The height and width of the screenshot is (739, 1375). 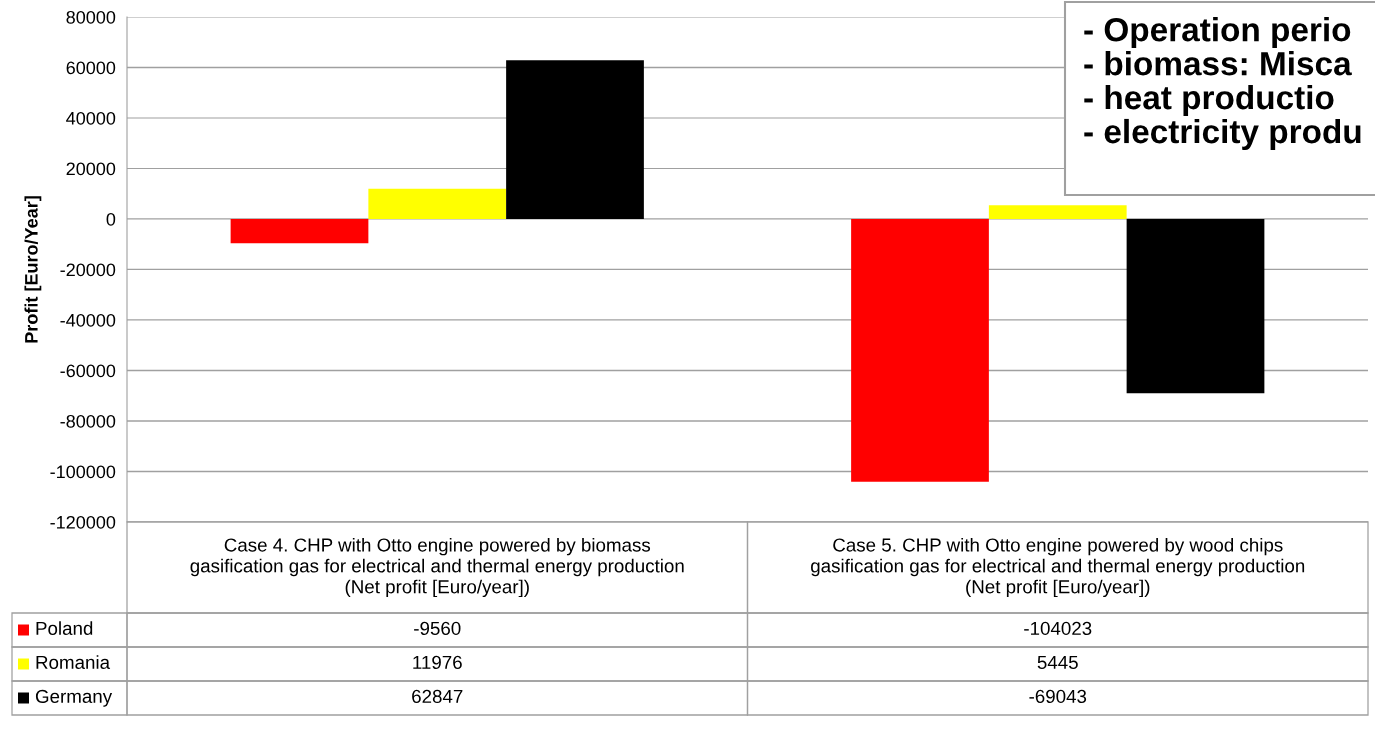 I want to click on y-tick-label: 20000, so click(x=91, y=169).